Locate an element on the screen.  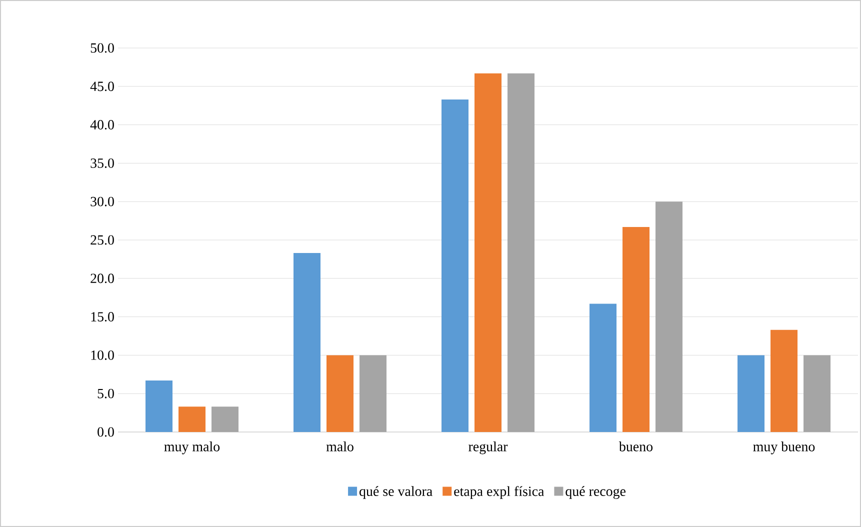
y-tick-label: 30.0 is located at coordinates (102, 201).